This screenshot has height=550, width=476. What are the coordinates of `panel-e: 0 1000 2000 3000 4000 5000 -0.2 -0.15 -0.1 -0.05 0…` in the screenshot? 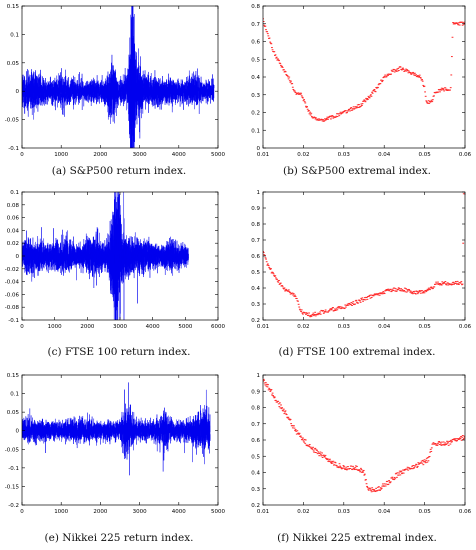 It's located at (115, 444).